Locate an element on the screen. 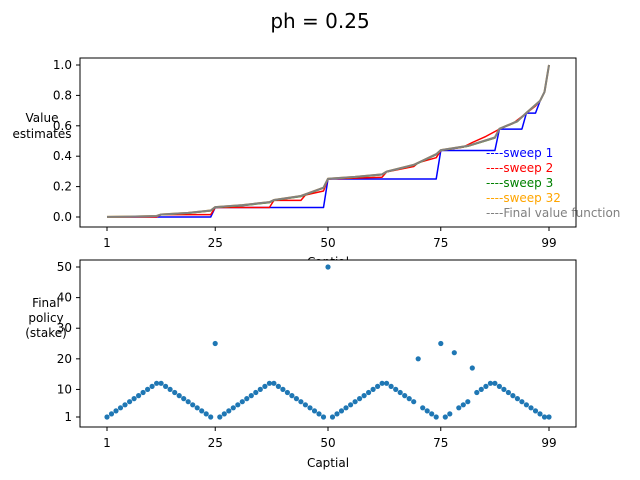 The width and height of the screenshot is (640, 480). legend-entry: ----Final value function is located at coordinates (553, 213).